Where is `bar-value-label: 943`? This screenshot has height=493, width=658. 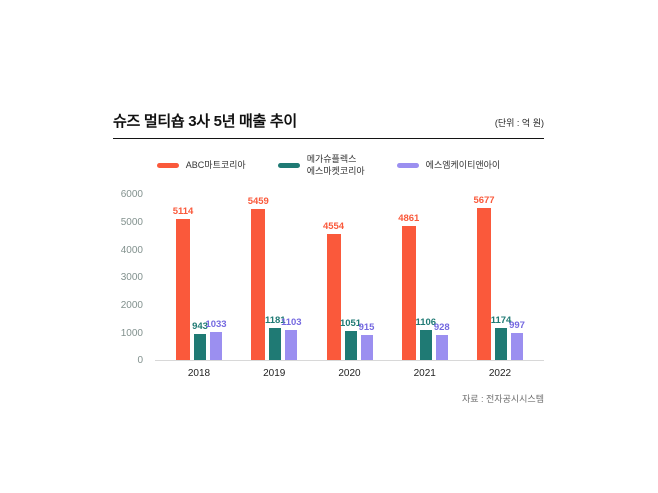
bar-value-label: 943 is located at coordinates (200, 327).